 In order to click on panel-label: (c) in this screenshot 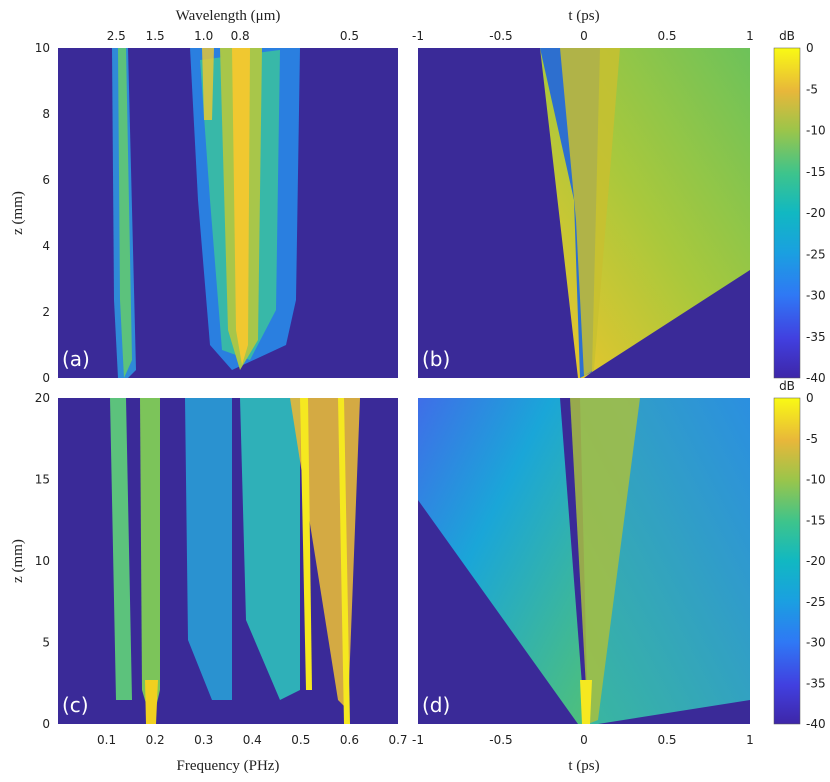, I will do `click(75, 705)`.